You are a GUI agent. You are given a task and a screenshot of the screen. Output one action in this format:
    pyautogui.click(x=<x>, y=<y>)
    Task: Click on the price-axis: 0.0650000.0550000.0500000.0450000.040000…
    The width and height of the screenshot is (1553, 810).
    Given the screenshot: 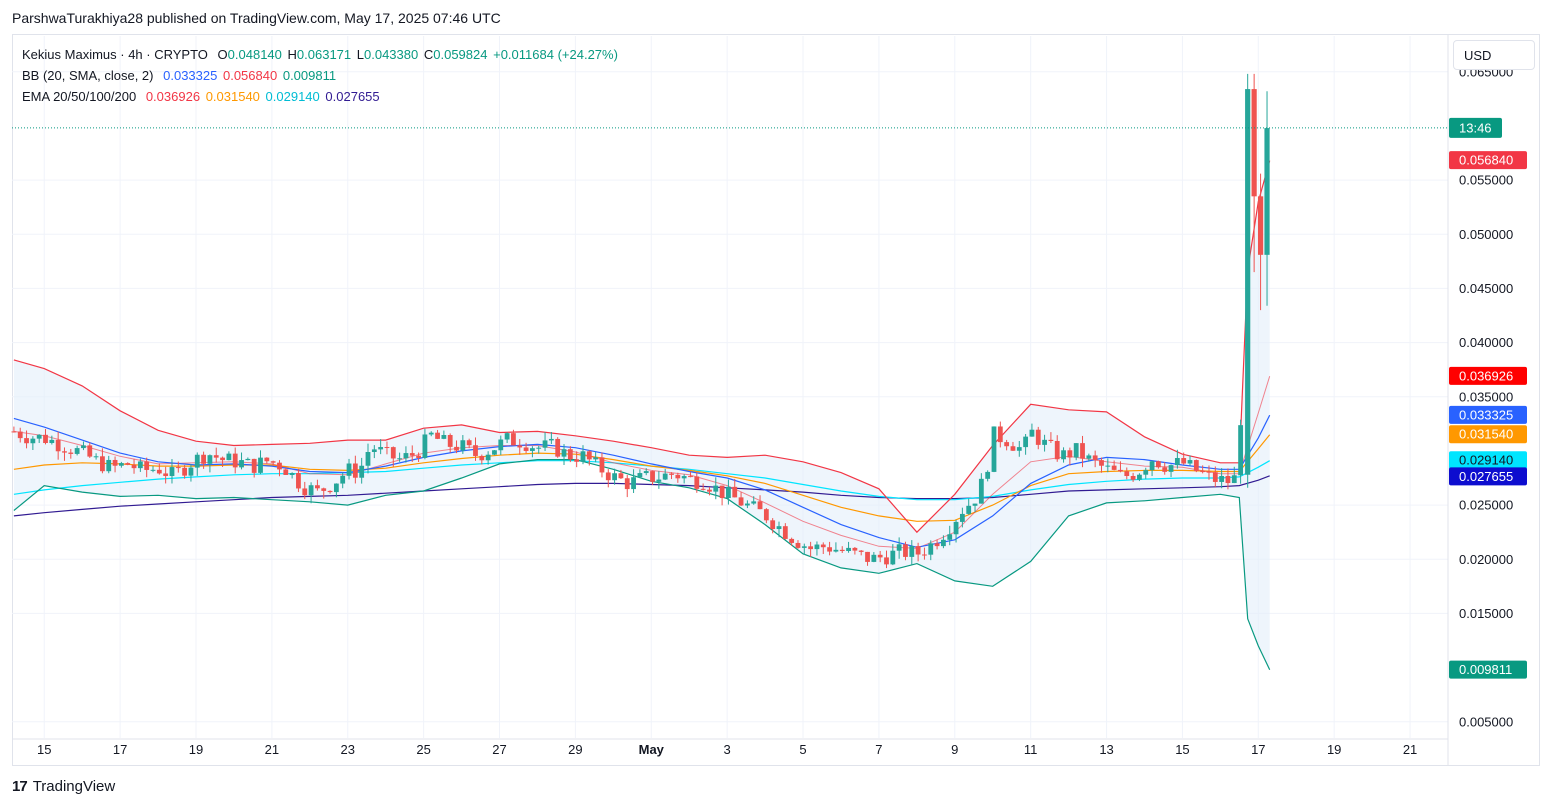 What is the action you would take?
    pyautogui.click(x=1480, y=400)
    